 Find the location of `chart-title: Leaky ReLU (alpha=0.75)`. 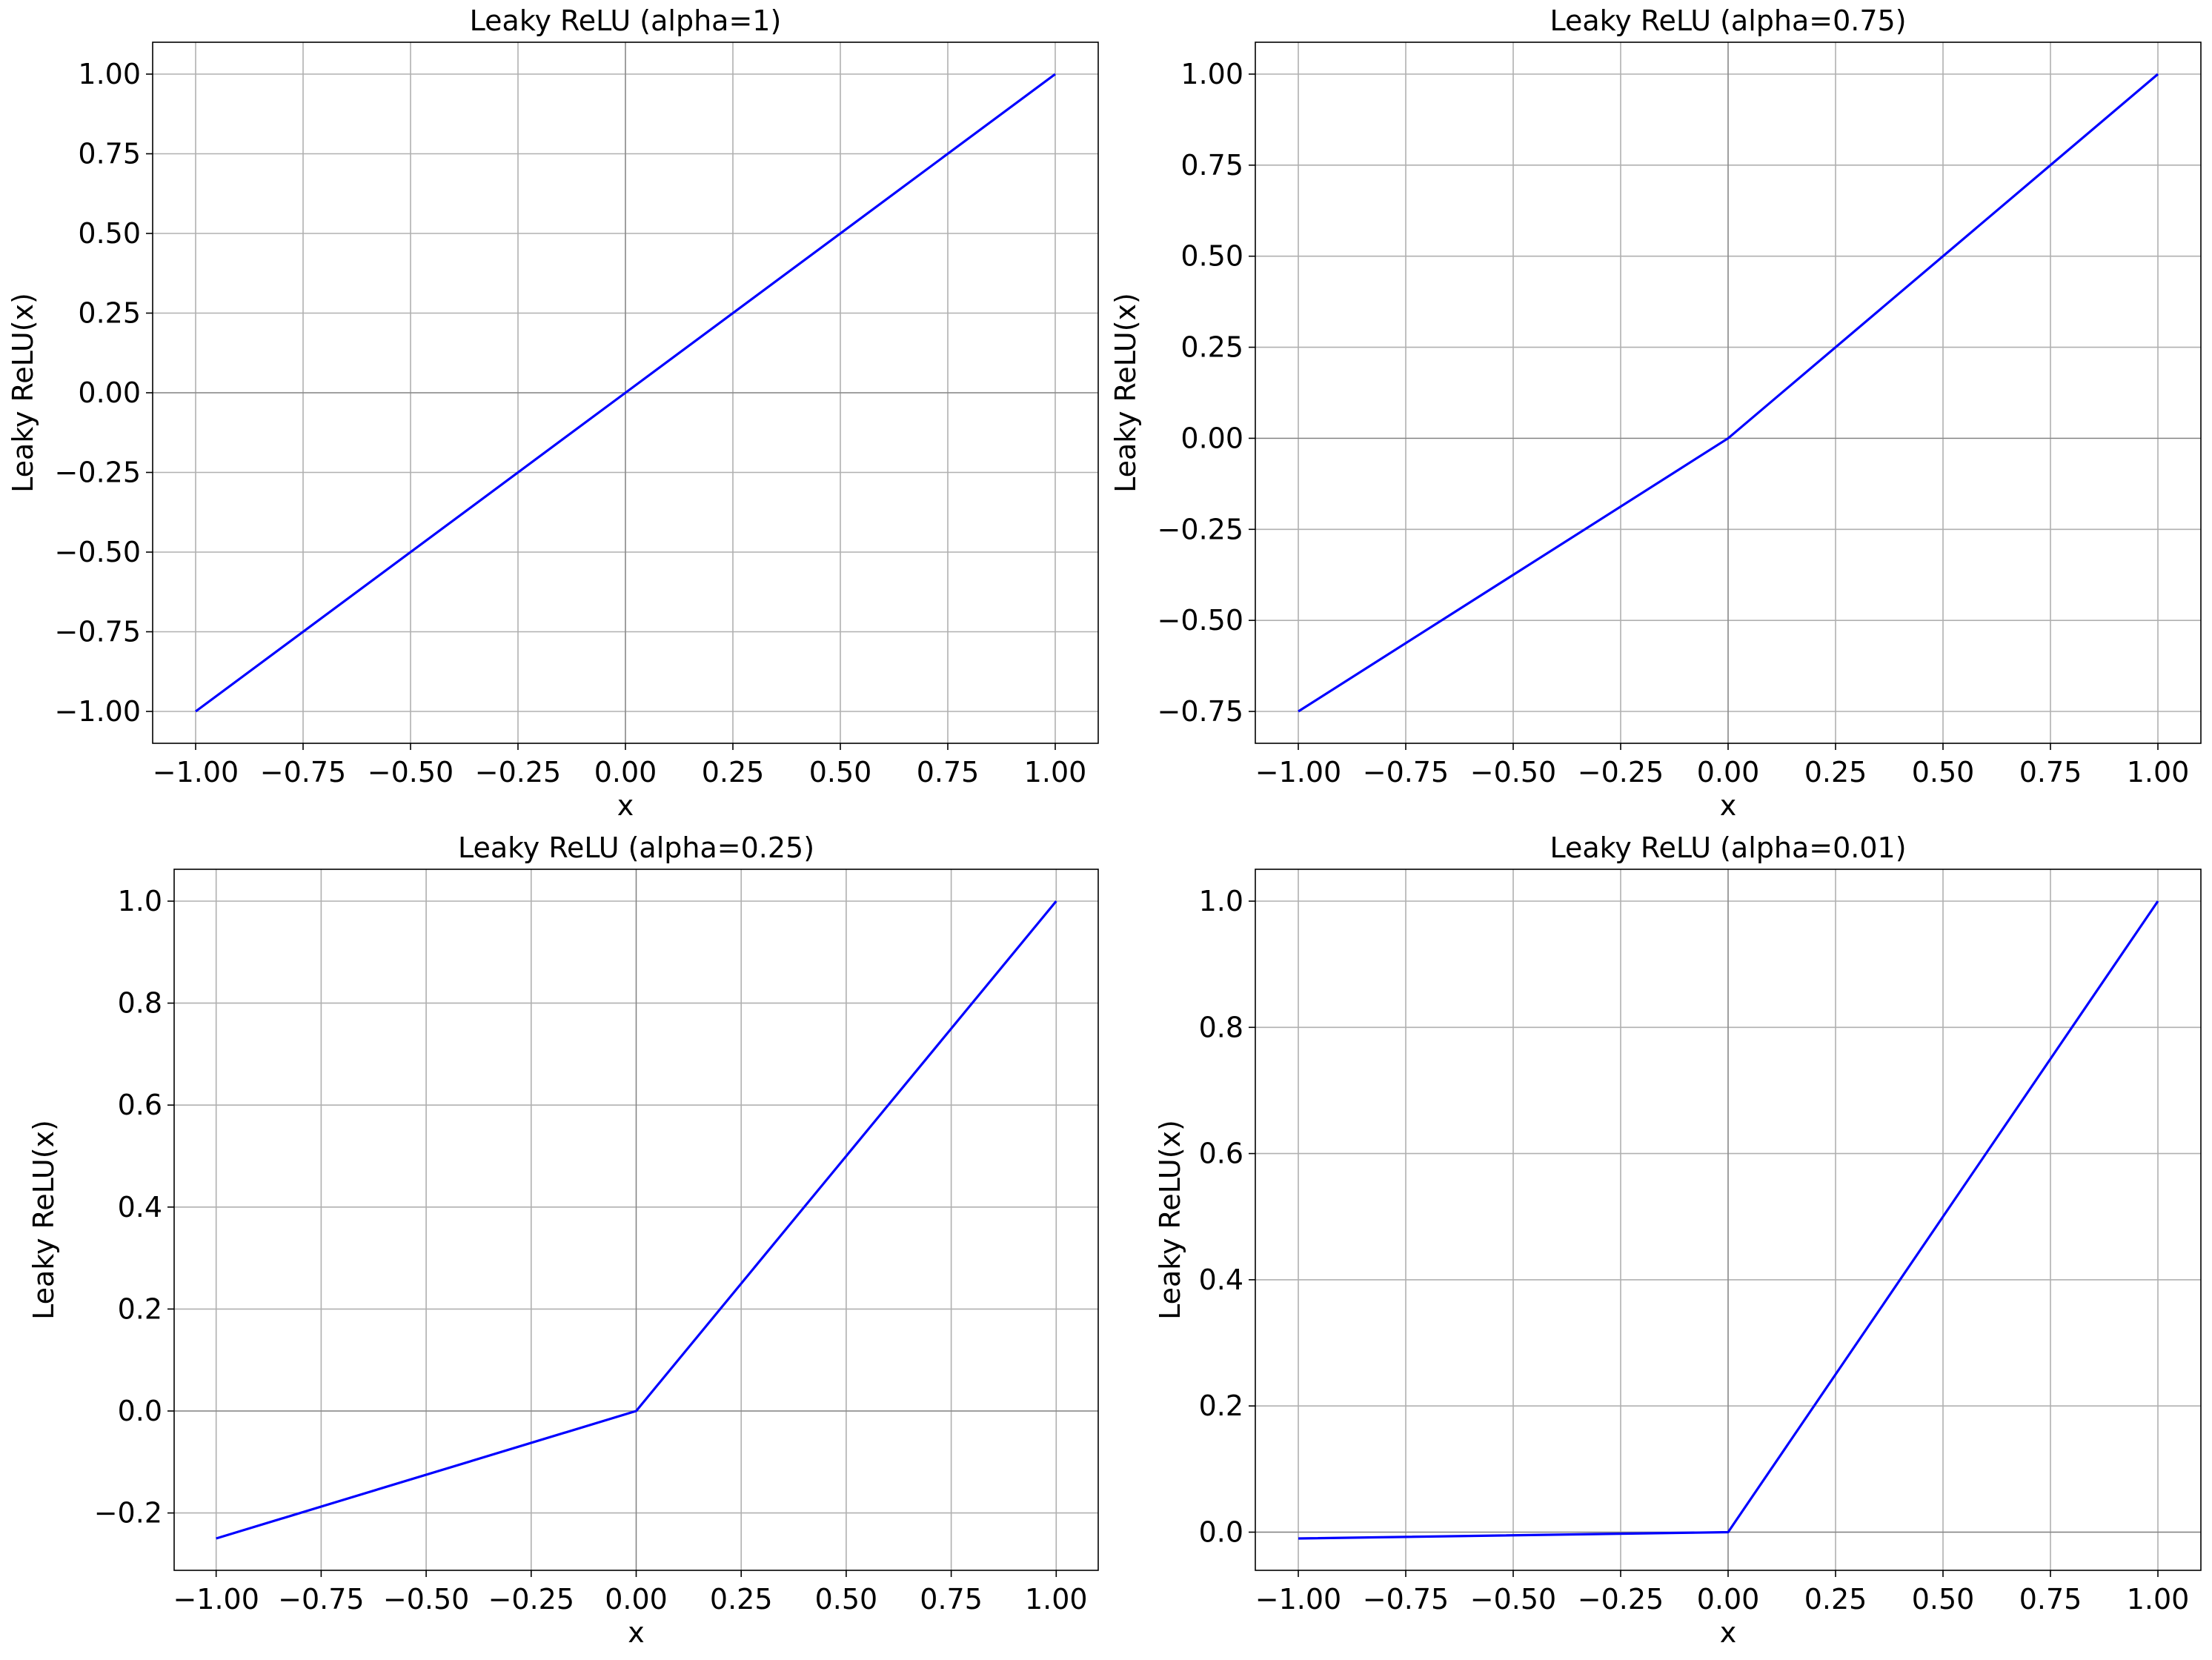

chart-title: Leaky ReLU (alpha=0.75) is located at coordinates (1728, 20).